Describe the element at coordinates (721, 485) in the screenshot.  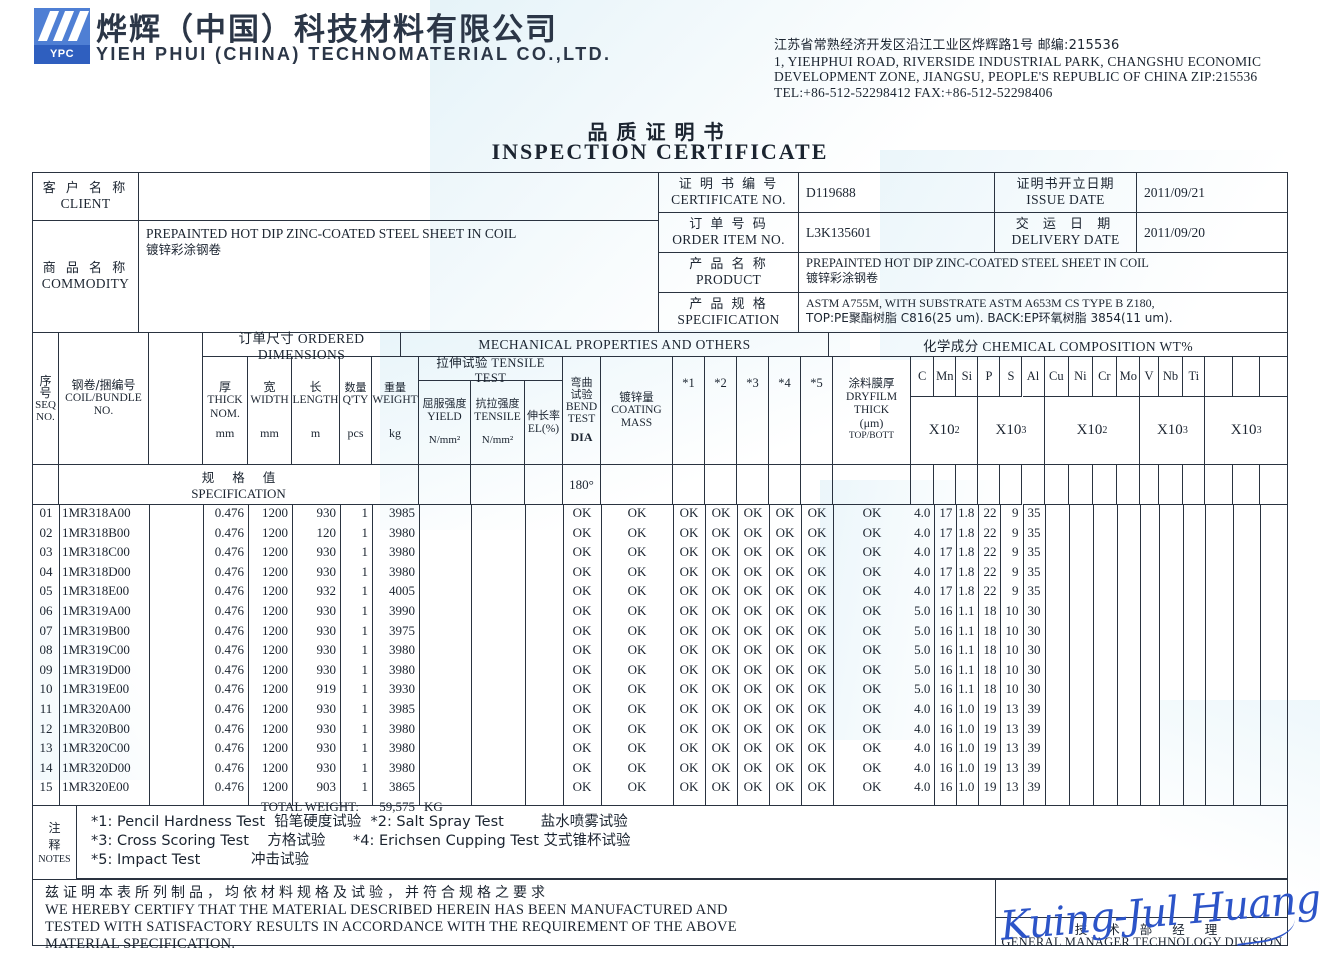
I see `spec-row-star2` at that location.